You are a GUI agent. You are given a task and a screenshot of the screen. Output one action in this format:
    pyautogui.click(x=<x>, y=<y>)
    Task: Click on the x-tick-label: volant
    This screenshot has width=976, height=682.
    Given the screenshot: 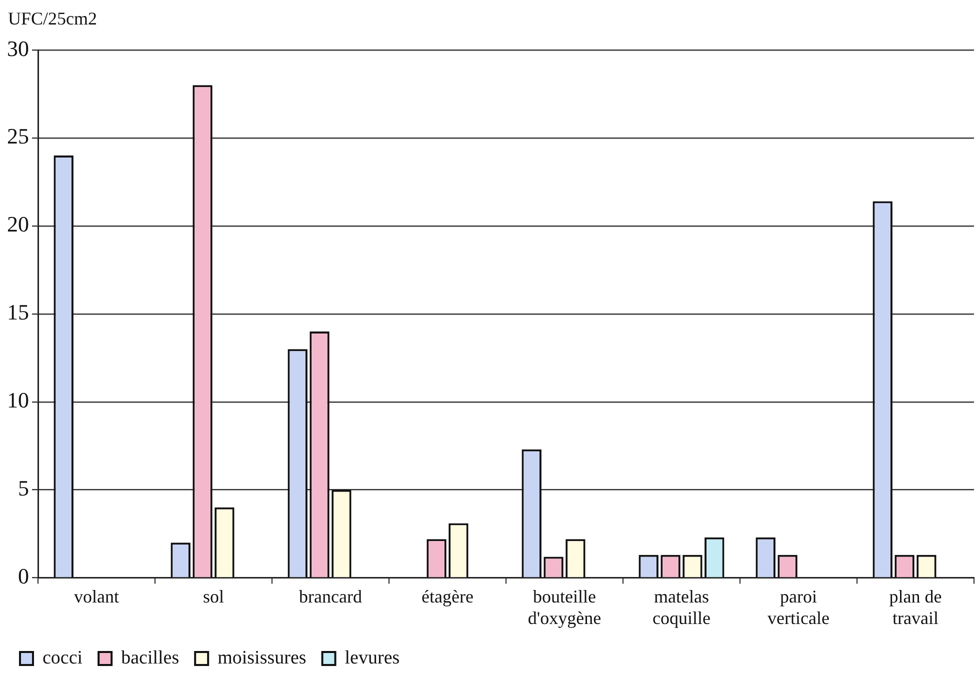 What is the action you would take?
    pyautogui.click(x=96, y=596)
    